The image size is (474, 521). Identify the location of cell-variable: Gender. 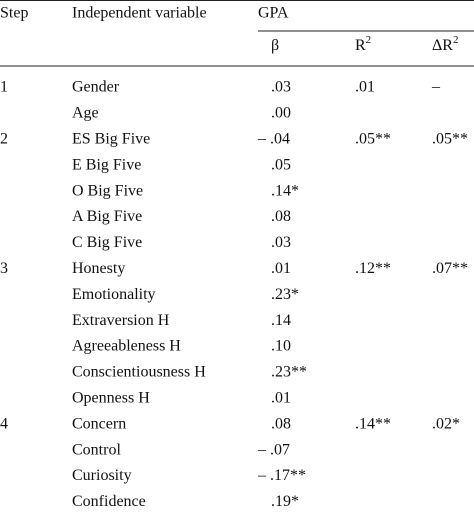
(96, 87).